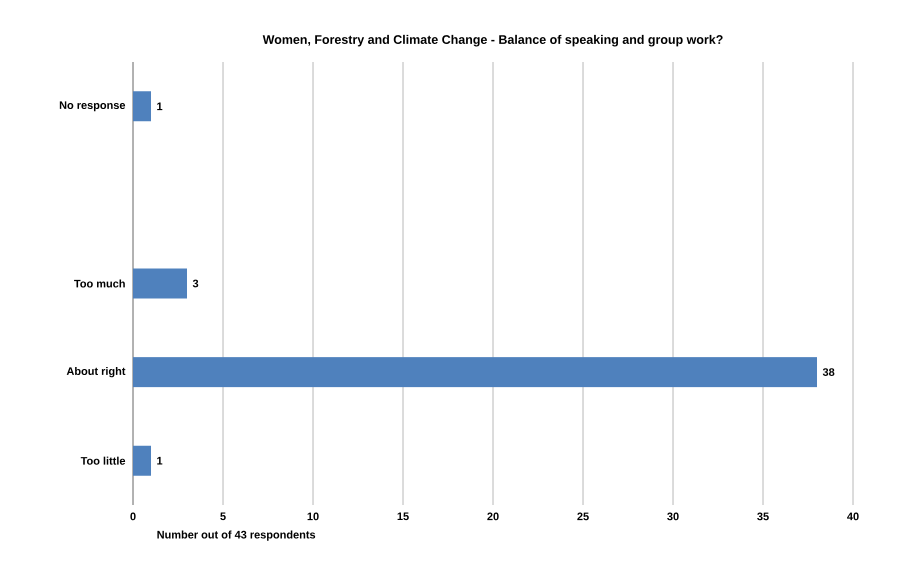 The height and width of the screenshot is (573, 908). I want to click on x-tick-label: 30, so click(673, 516).